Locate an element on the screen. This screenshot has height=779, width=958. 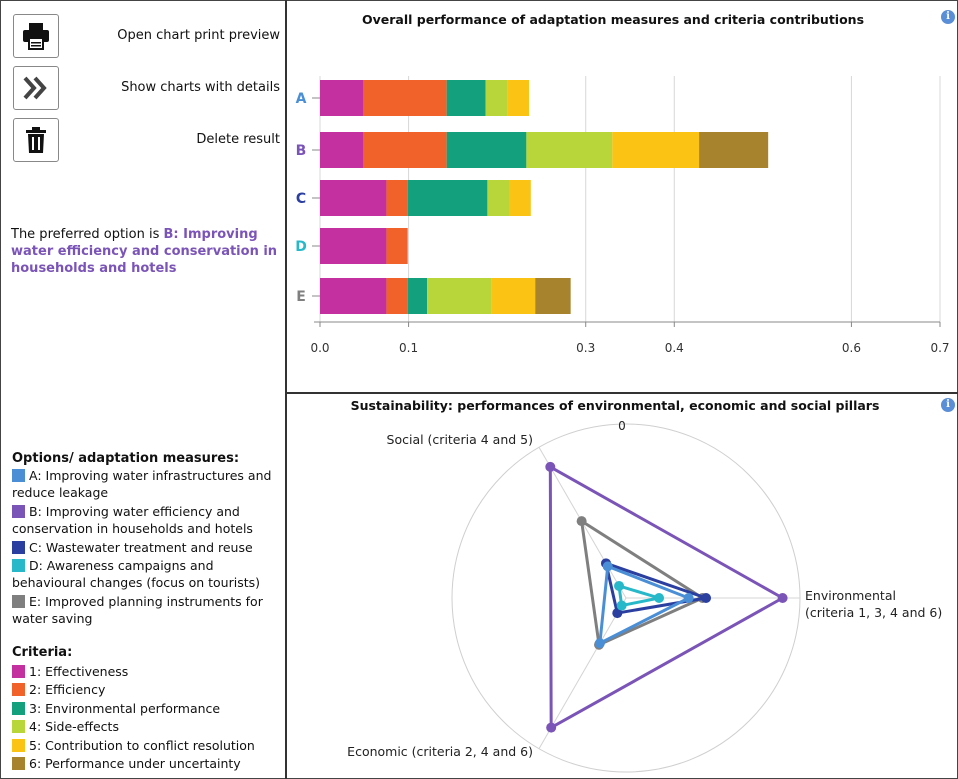
y-tick-label: B is located at coordinates (301, 151).